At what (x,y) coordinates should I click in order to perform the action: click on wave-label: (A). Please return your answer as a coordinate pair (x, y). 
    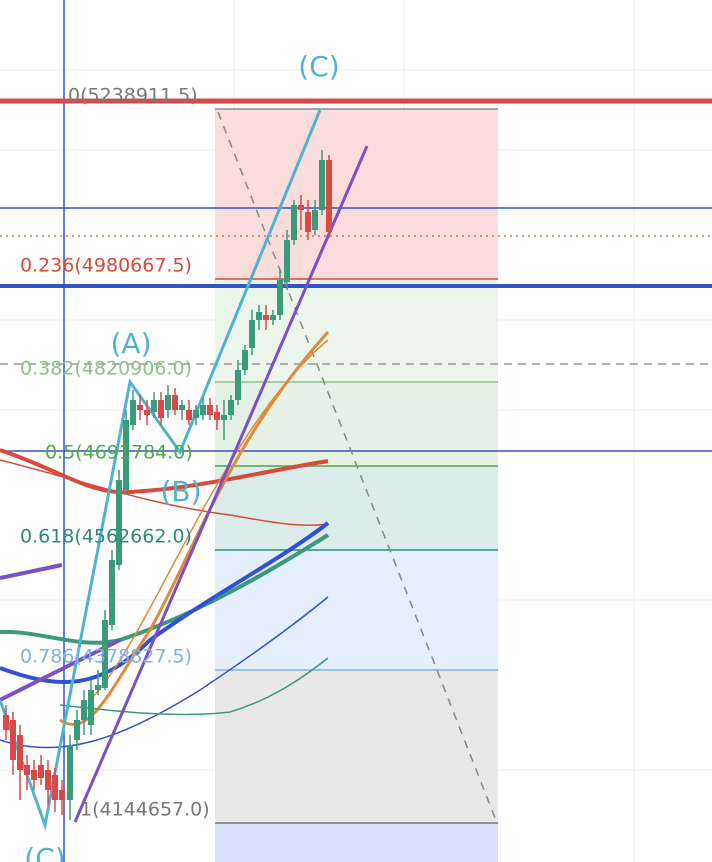
    Looking at the image, I should click on (130, 343).